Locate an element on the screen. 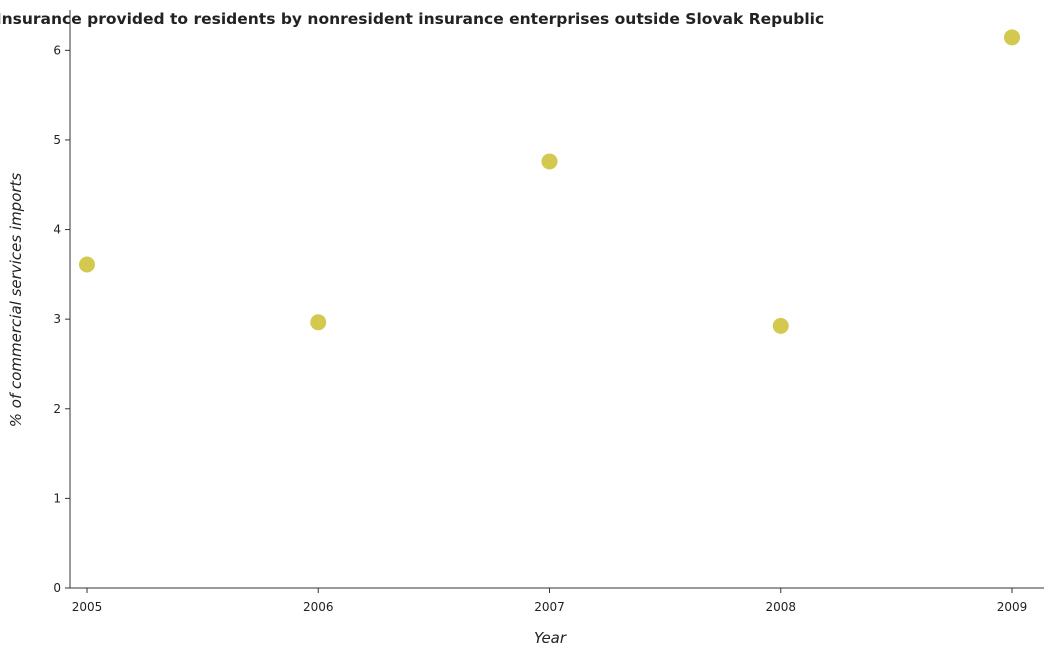 This screenshot has height=654, width=1063. data-point-2009 is located at coordinates (1012, 37).